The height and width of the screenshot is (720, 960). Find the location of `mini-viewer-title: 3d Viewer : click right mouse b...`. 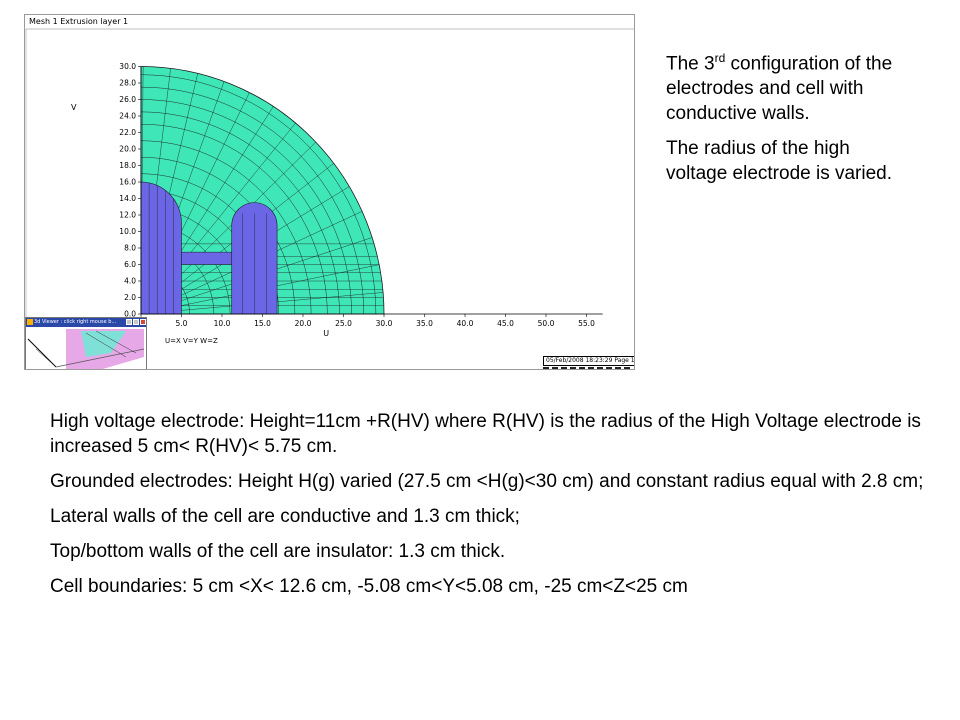

mini-viewer-title: 3d Viewer : click right mouse b... is located at coordinates (75, 322).